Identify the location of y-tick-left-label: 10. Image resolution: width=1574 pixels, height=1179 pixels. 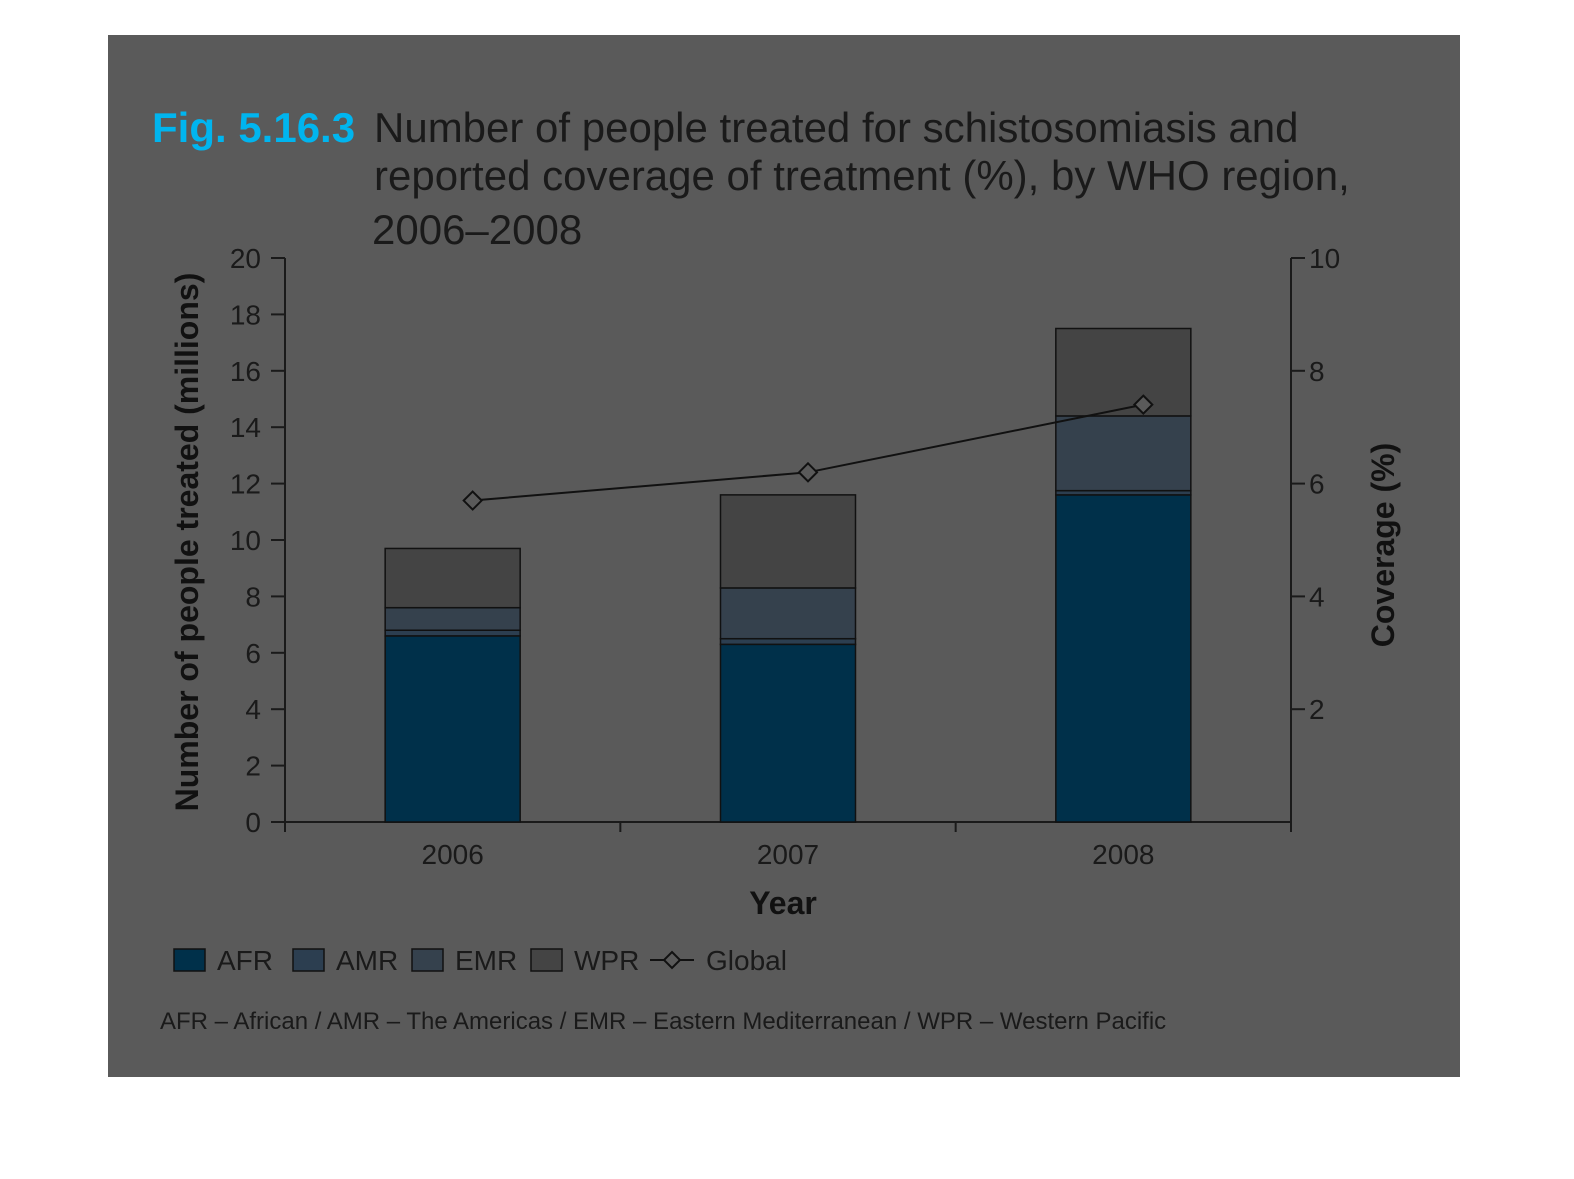
(245, 540).